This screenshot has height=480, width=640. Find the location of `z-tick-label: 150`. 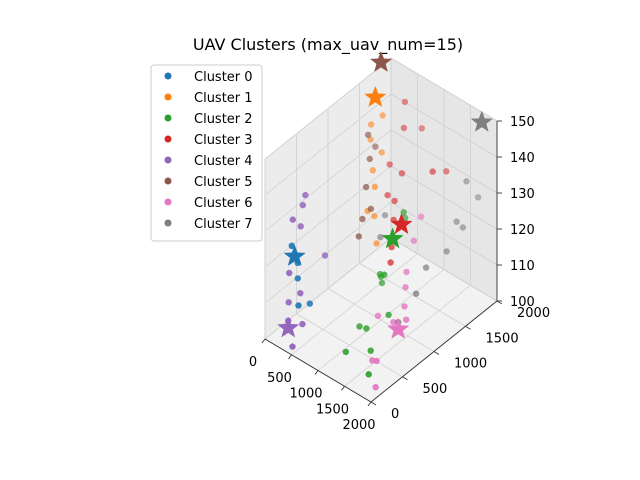

z-tick-label: 150 is located at coordinates (522, 122).